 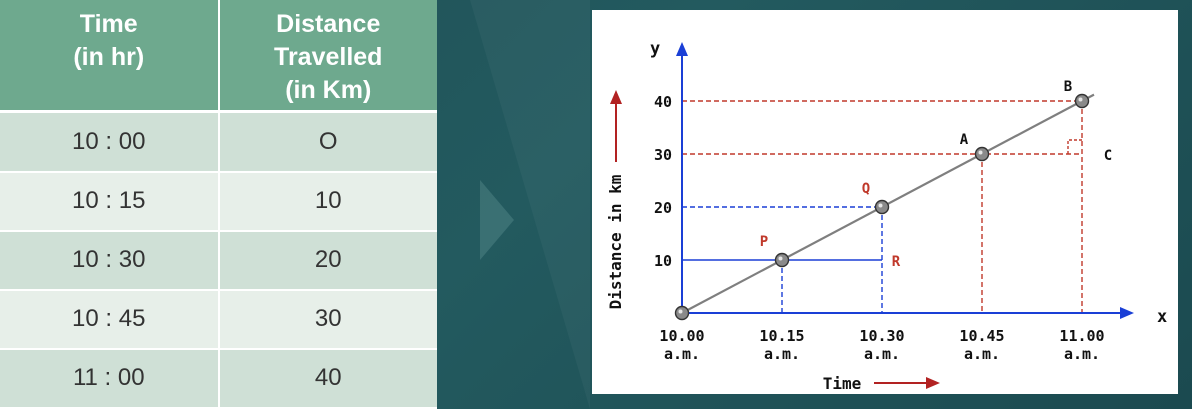 I want to click on table-row: 11 : 00 40, so click(x=218, y=378).